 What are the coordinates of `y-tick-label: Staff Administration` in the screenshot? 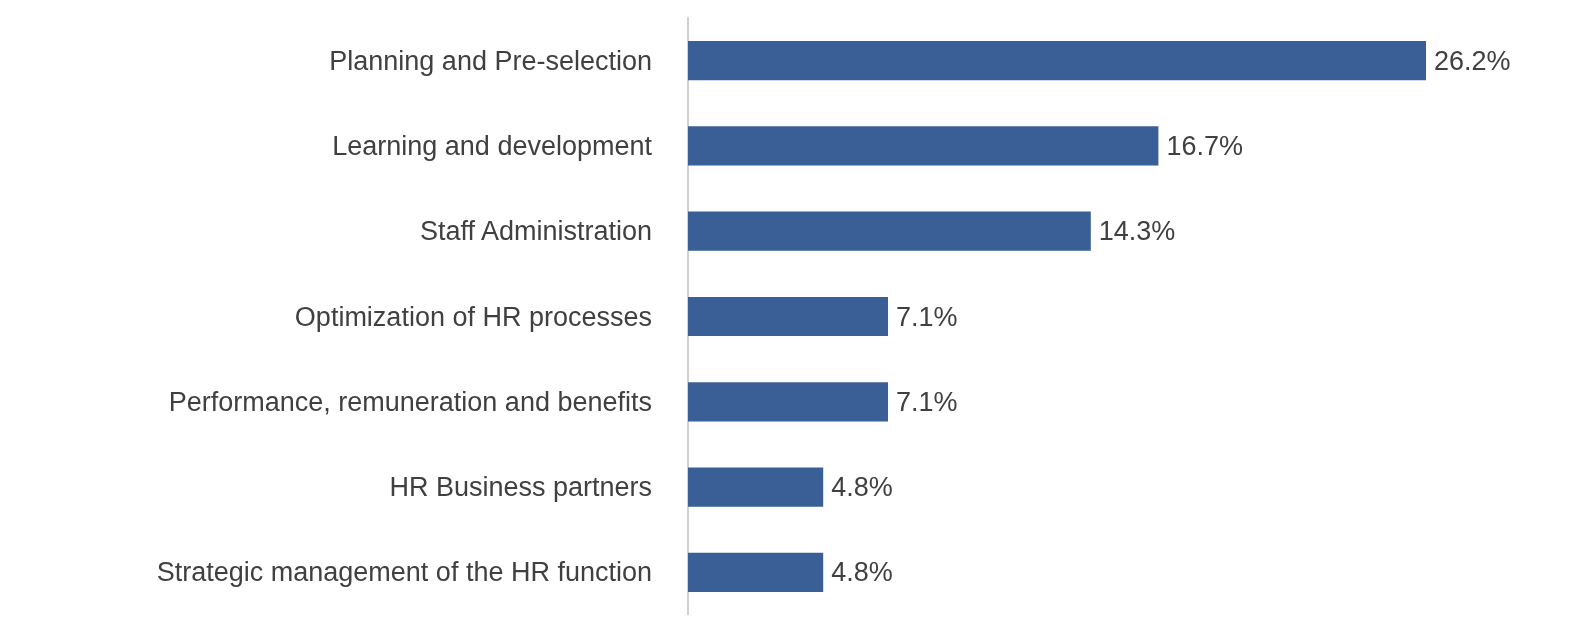 It's located at (535, 231).